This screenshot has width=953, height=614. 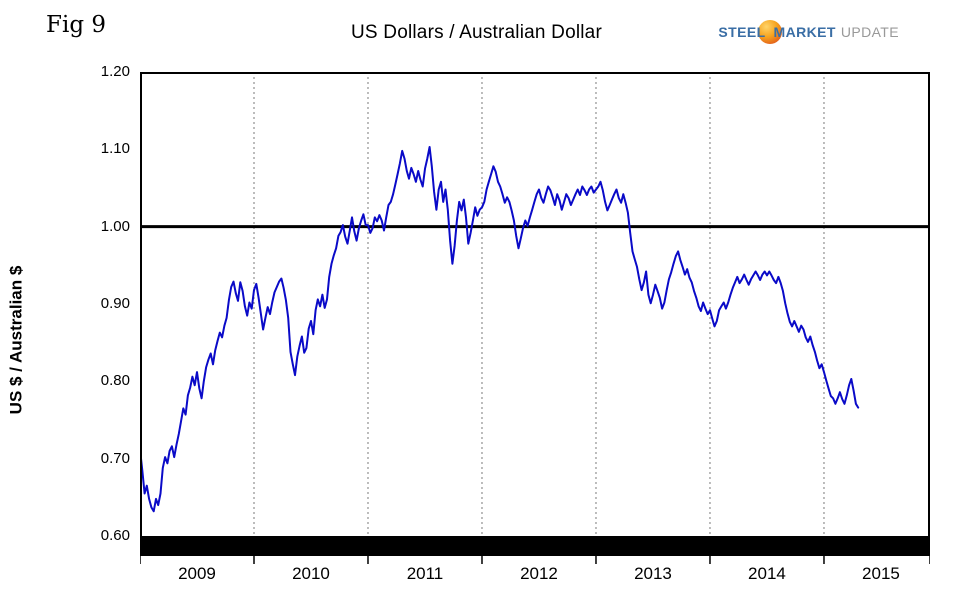 I want to click on x-tick-label: 2015, so click(x=881, y=573).